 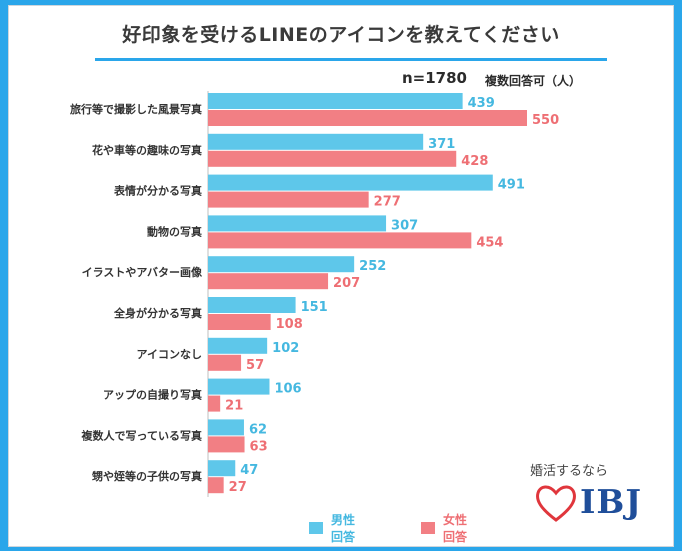 What do you see at coordinates (147, 150) in the screenshot?
I see `category-label: 花や車等の趣味の写真` at bounding box center [147, 150].